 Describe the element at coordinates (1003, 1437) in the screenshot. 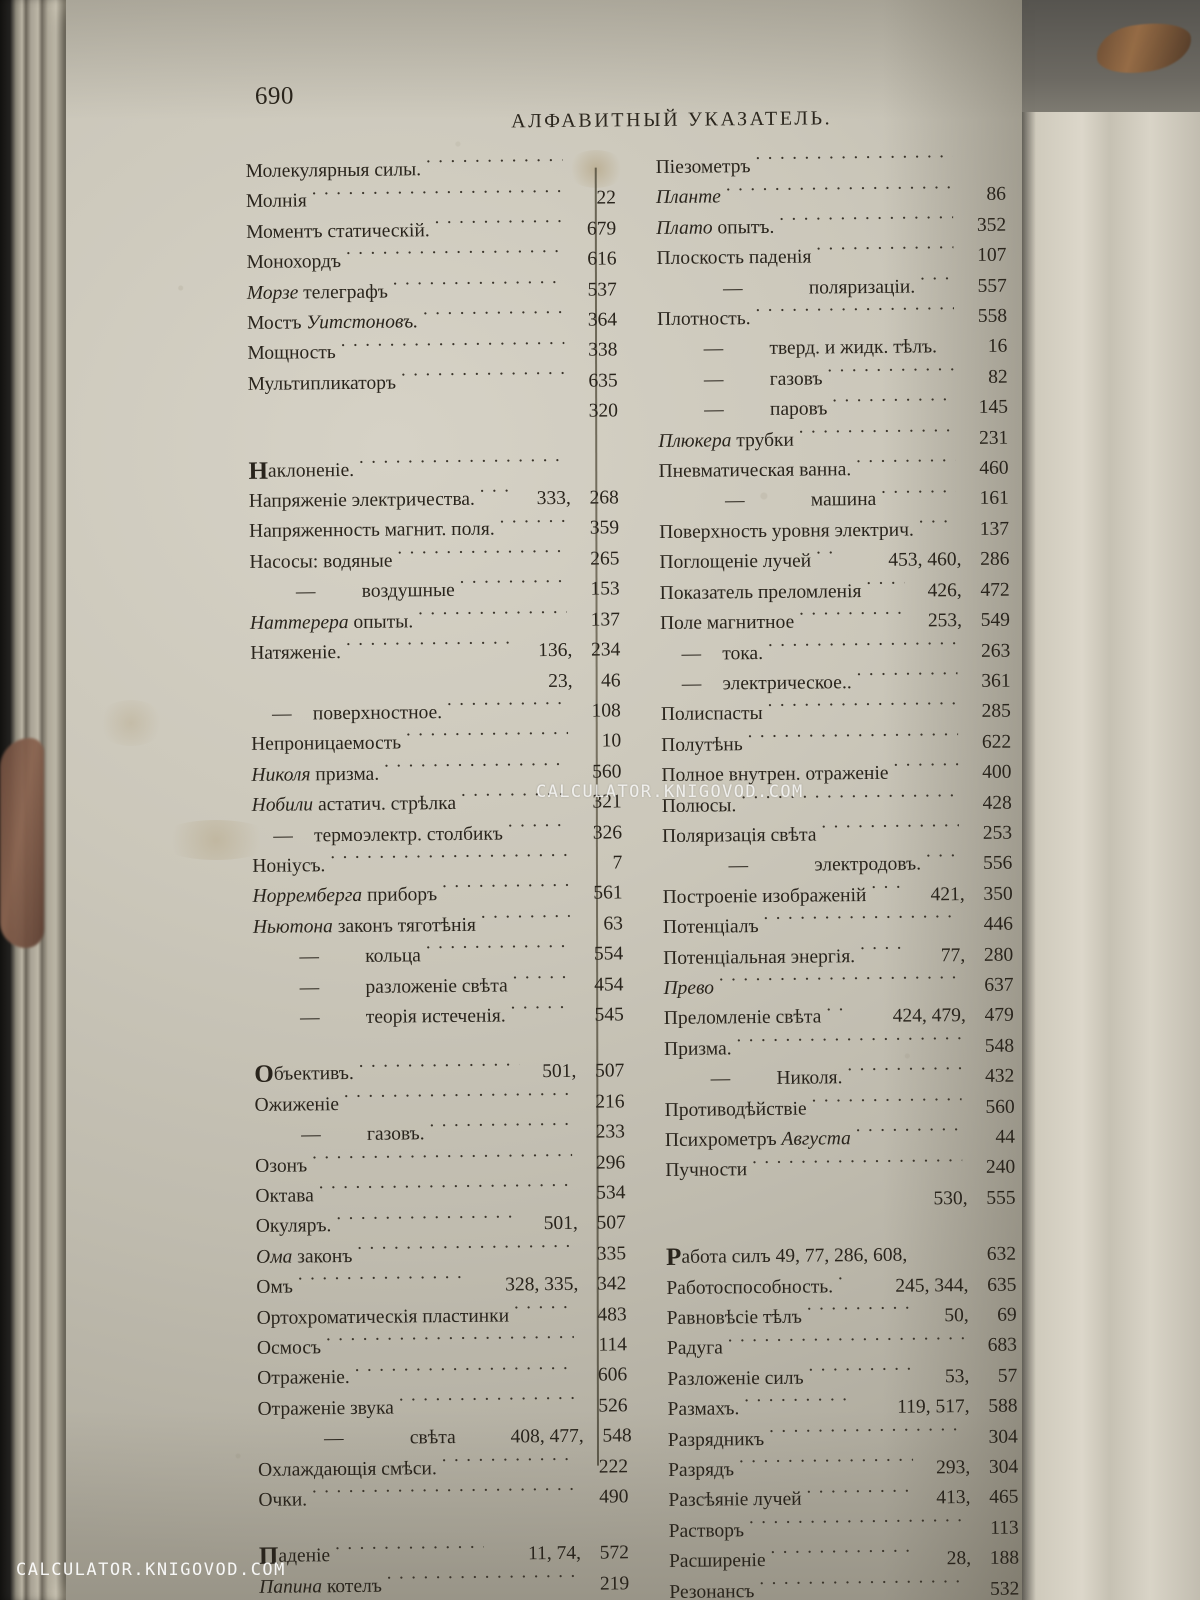

I see `entry-pages: 304` at that location.